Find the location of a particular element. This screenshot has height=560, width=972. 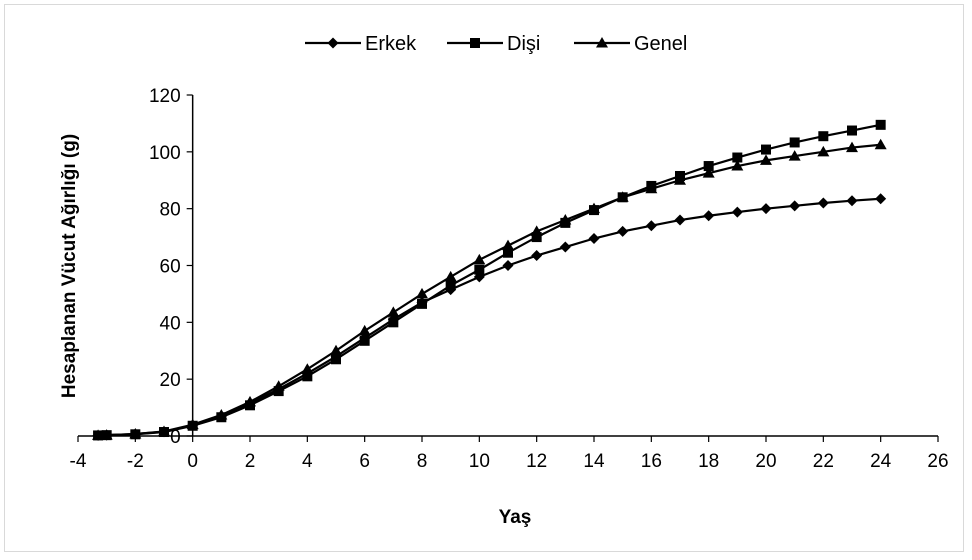

y-tick-label: 100 is located at coordinates (165, 153).